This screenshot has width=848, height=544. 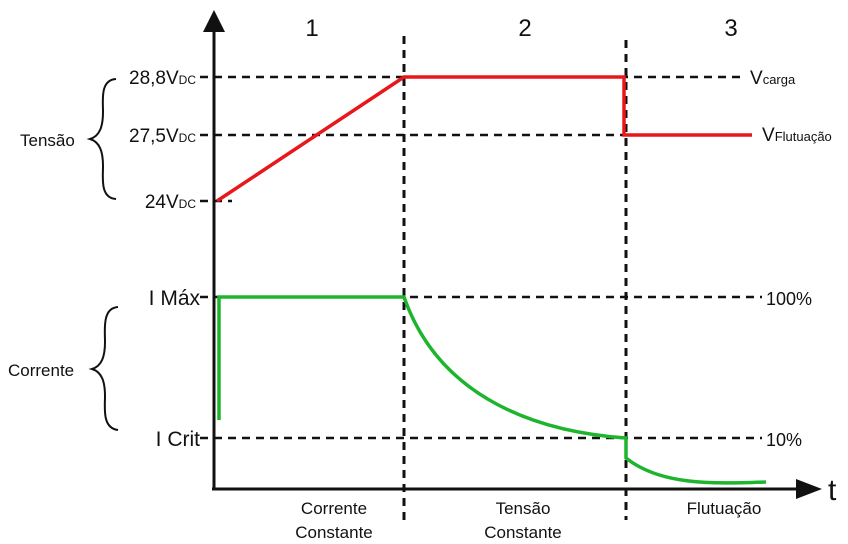 I want to click on current-brace, so click(x=103, y=368).